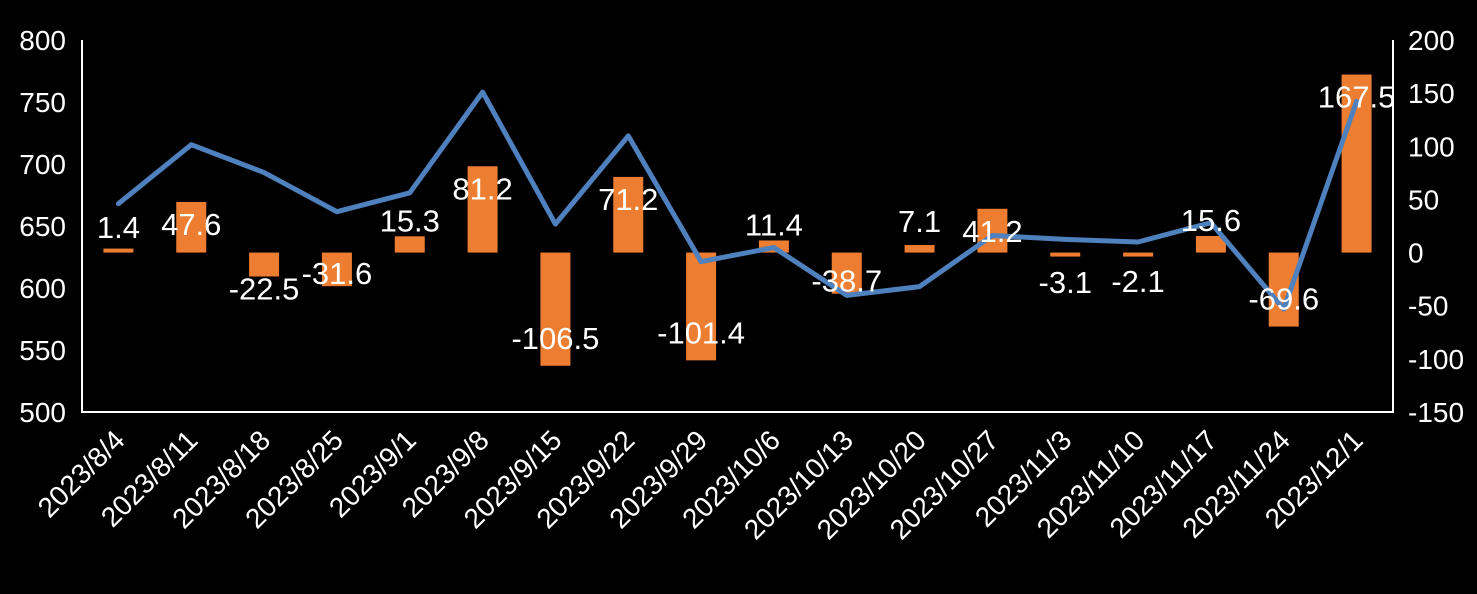 This screenshot has width=1477, height=594. What do you see at coordinates (1436, 359) in the screenshot?
I see `right-axis-tick-label: -100` at bounding box center [1436, 359].